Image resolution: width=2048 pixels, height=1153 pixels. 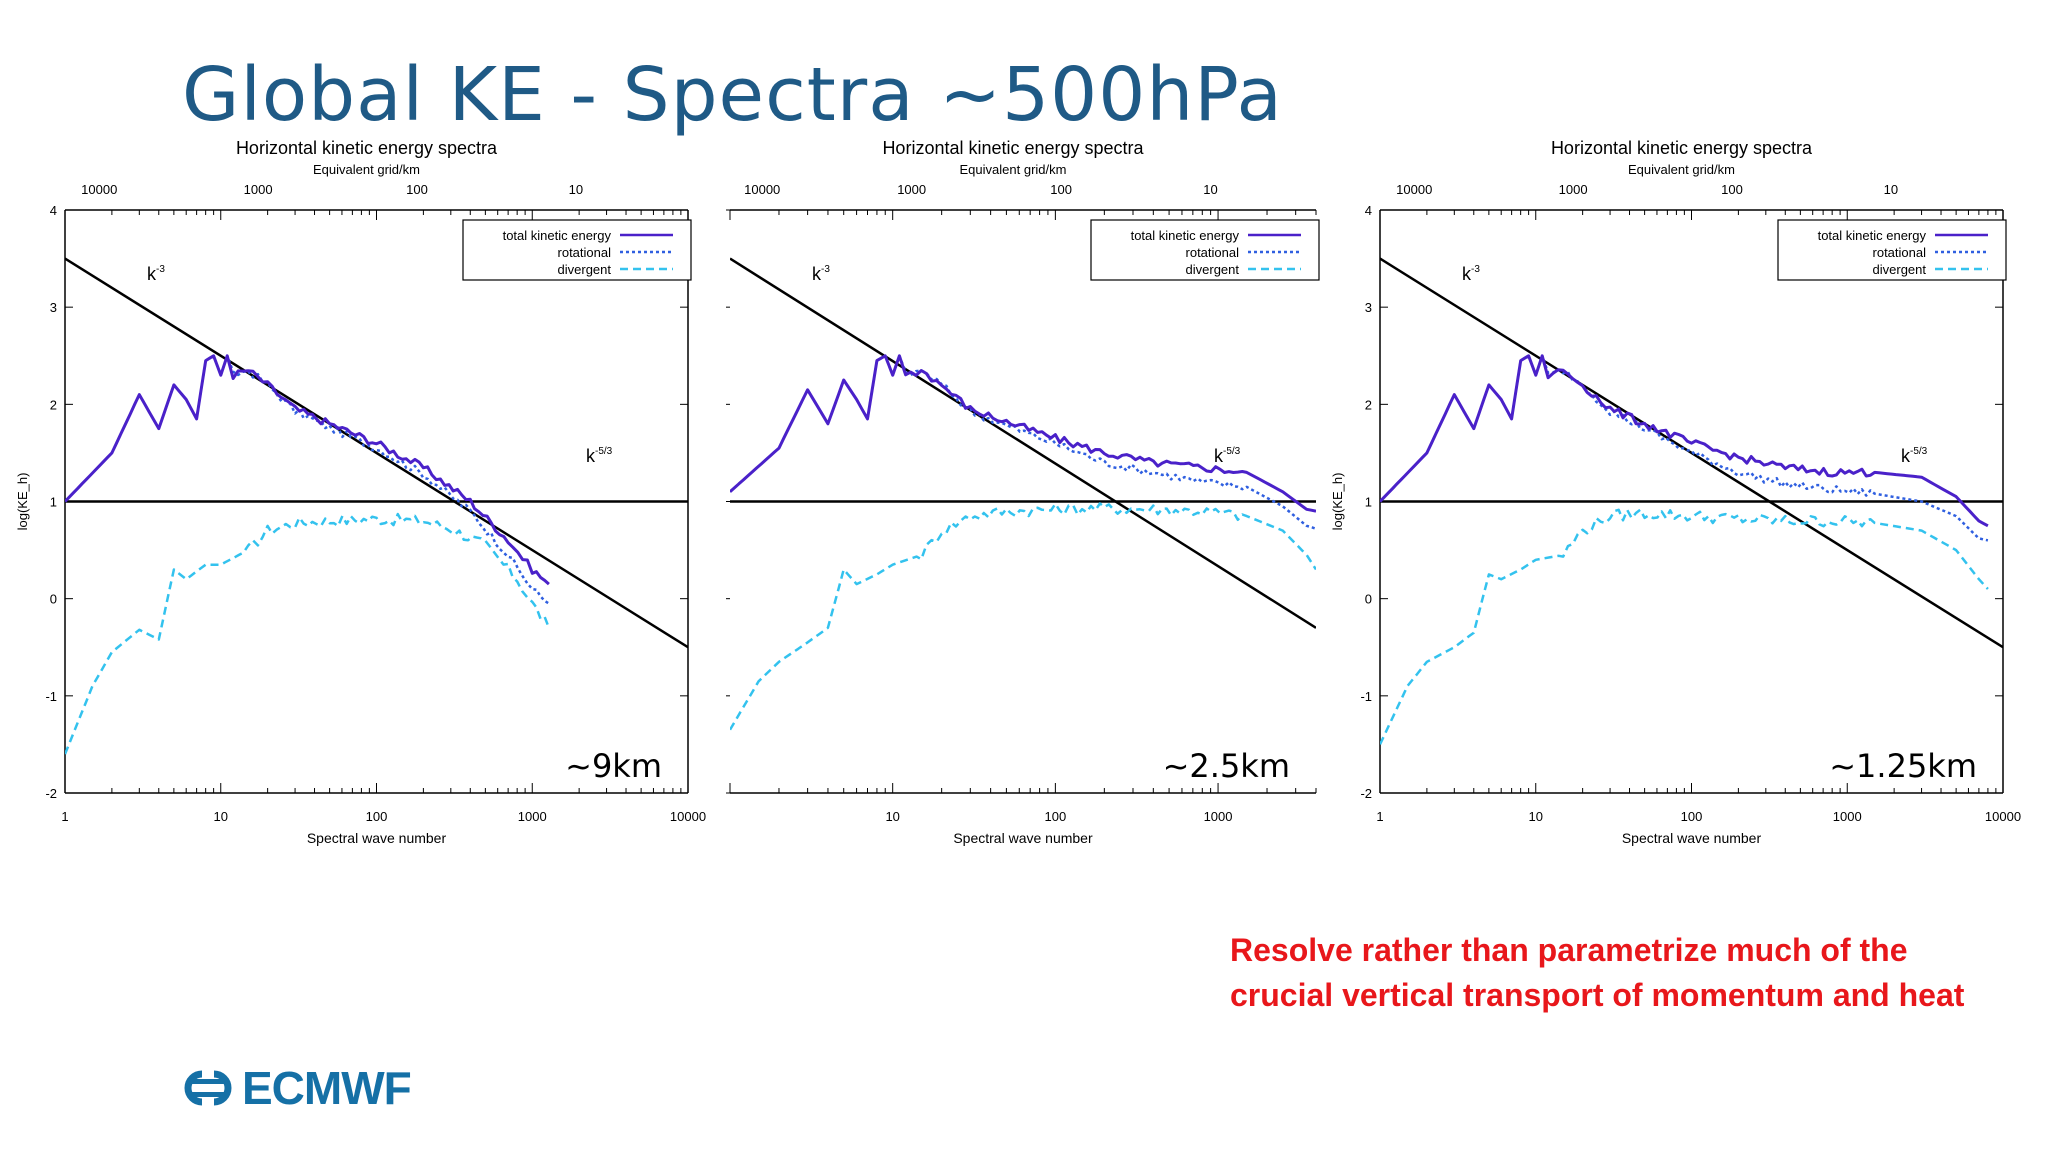 What do you see at coordinates (1226, 766) in the screenshot?
I see `resolution-label: ~2.5km` at bounding box center [1226, 766].